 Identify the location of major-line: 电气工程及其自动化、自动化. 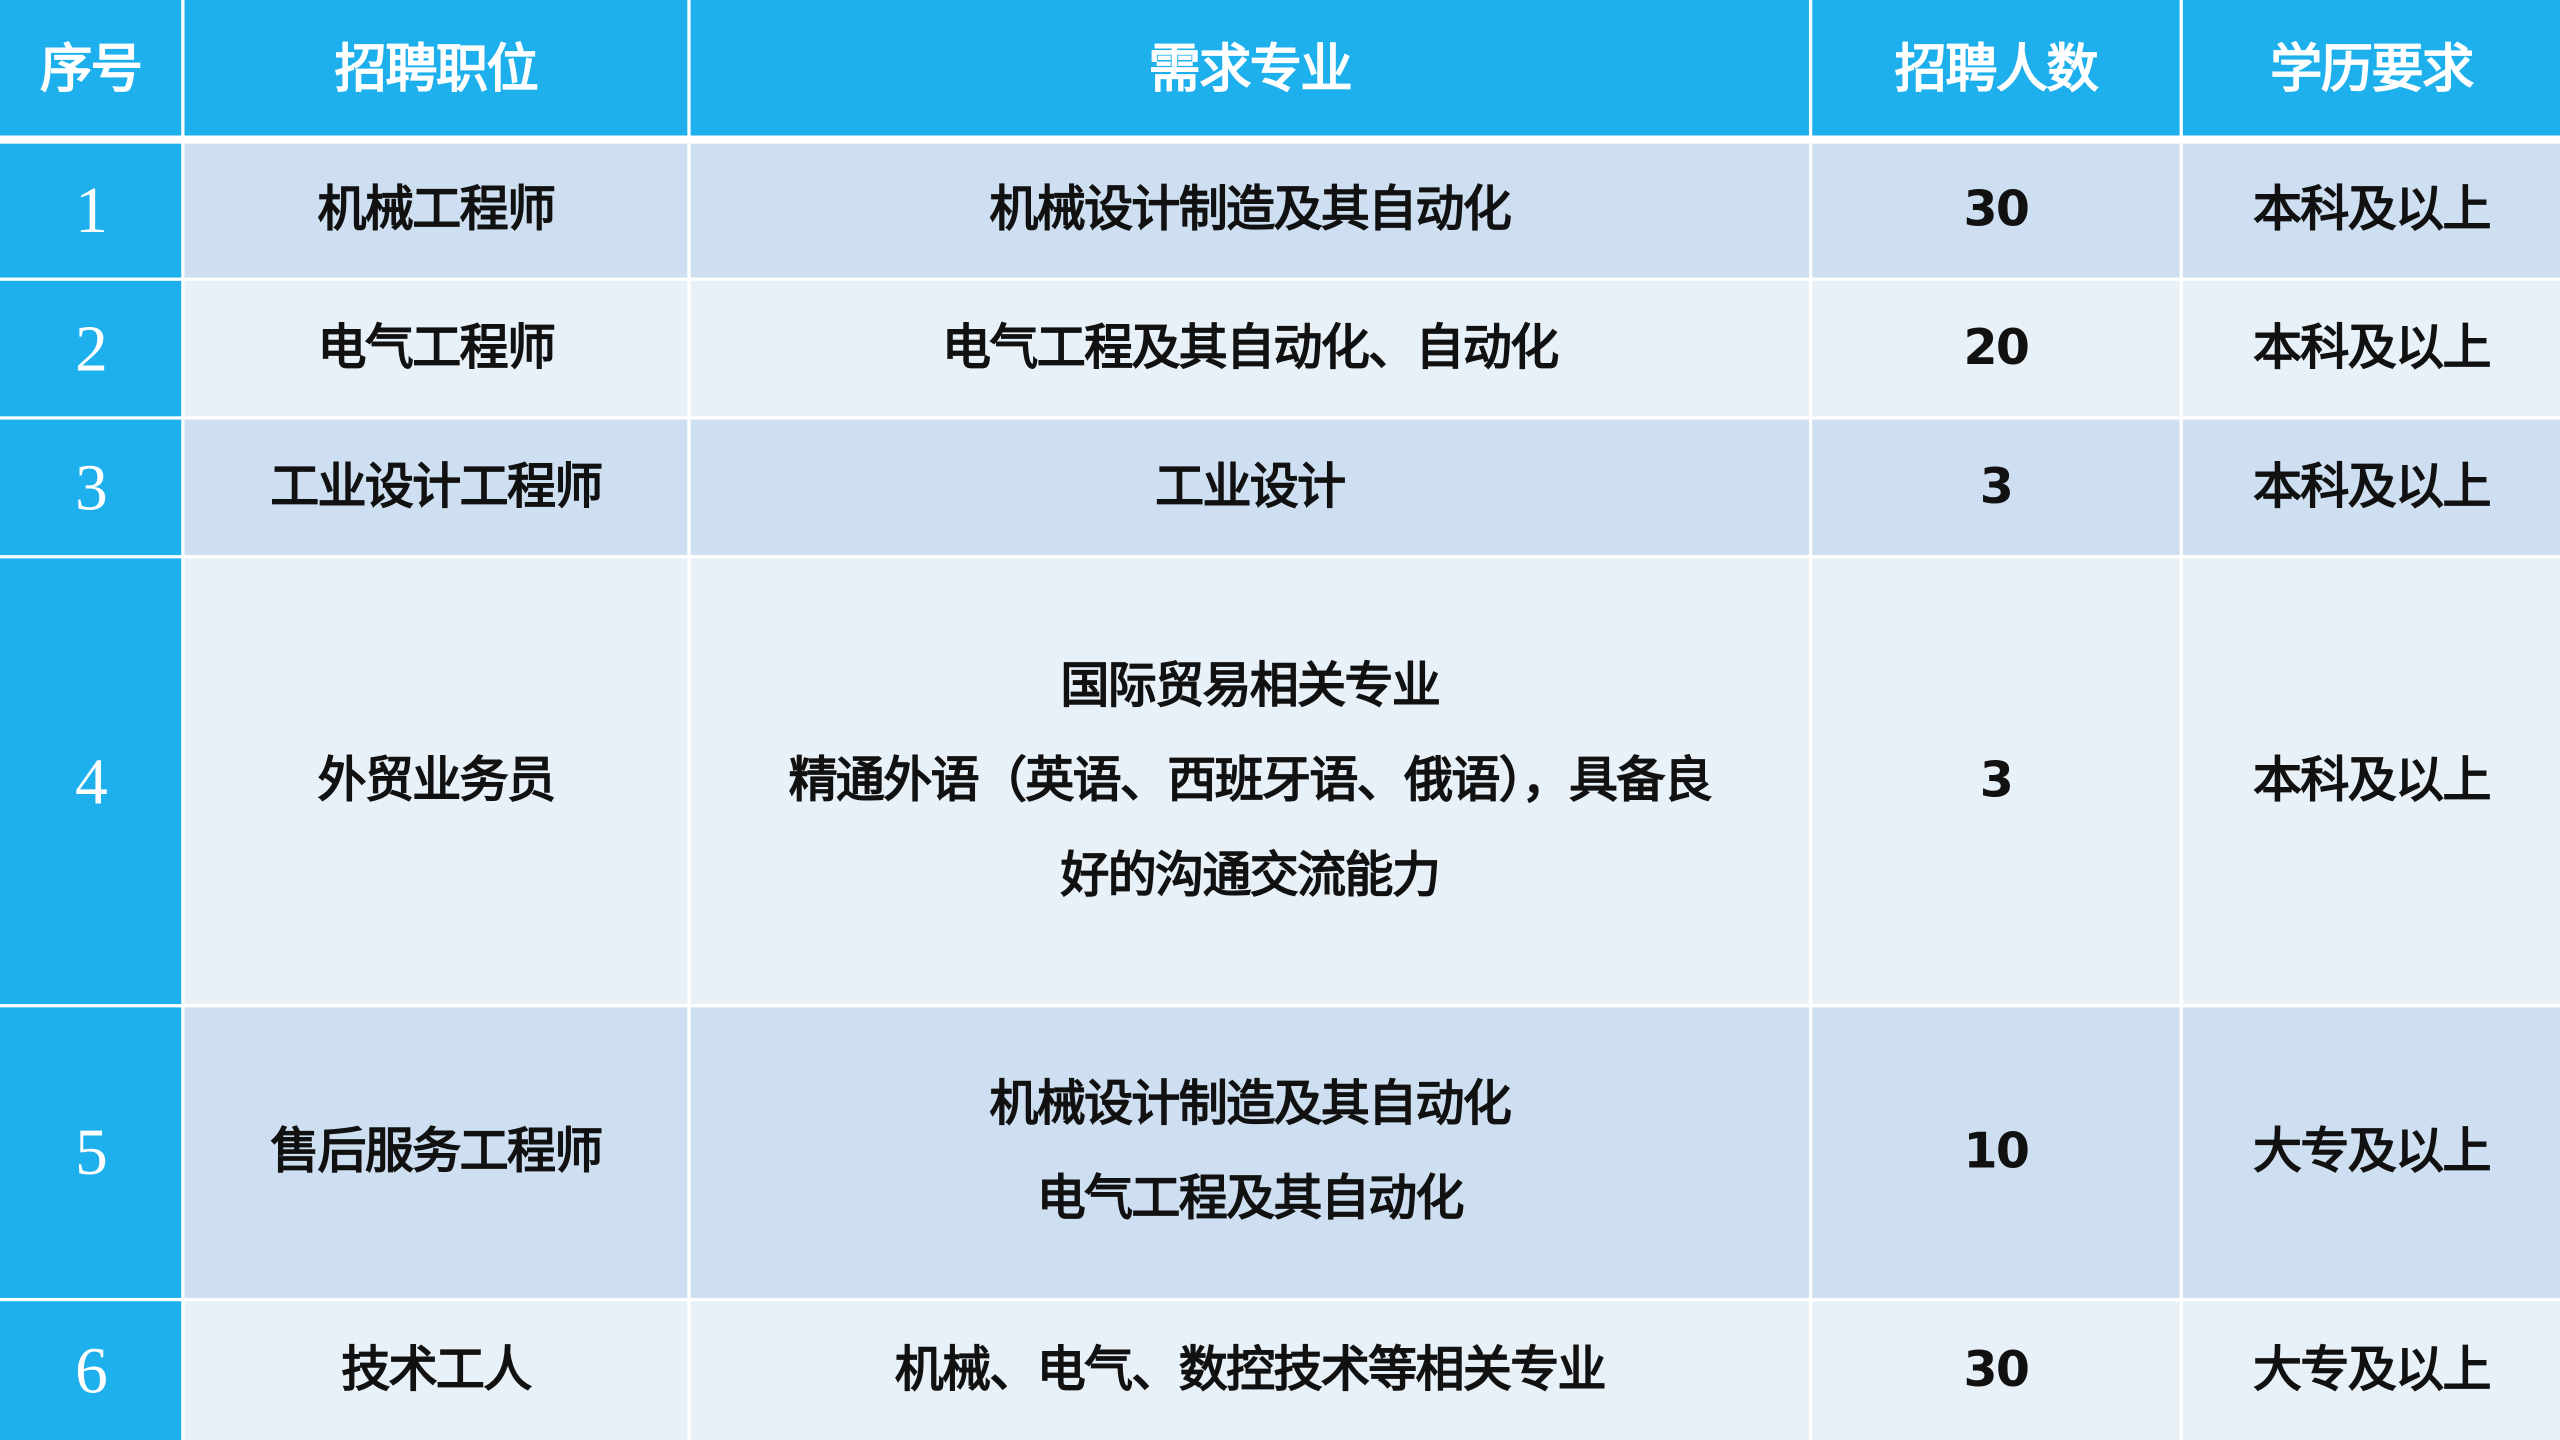
(1250, 348).